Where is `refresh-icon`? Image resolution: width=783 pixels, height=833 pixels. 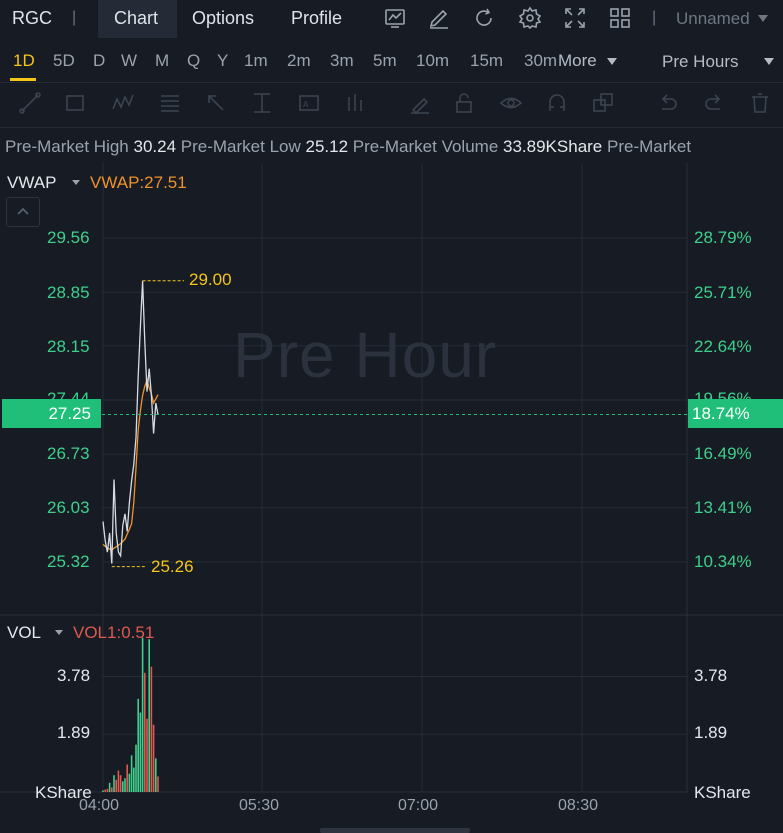
refresh-icon is located at coordinates (484, 18).